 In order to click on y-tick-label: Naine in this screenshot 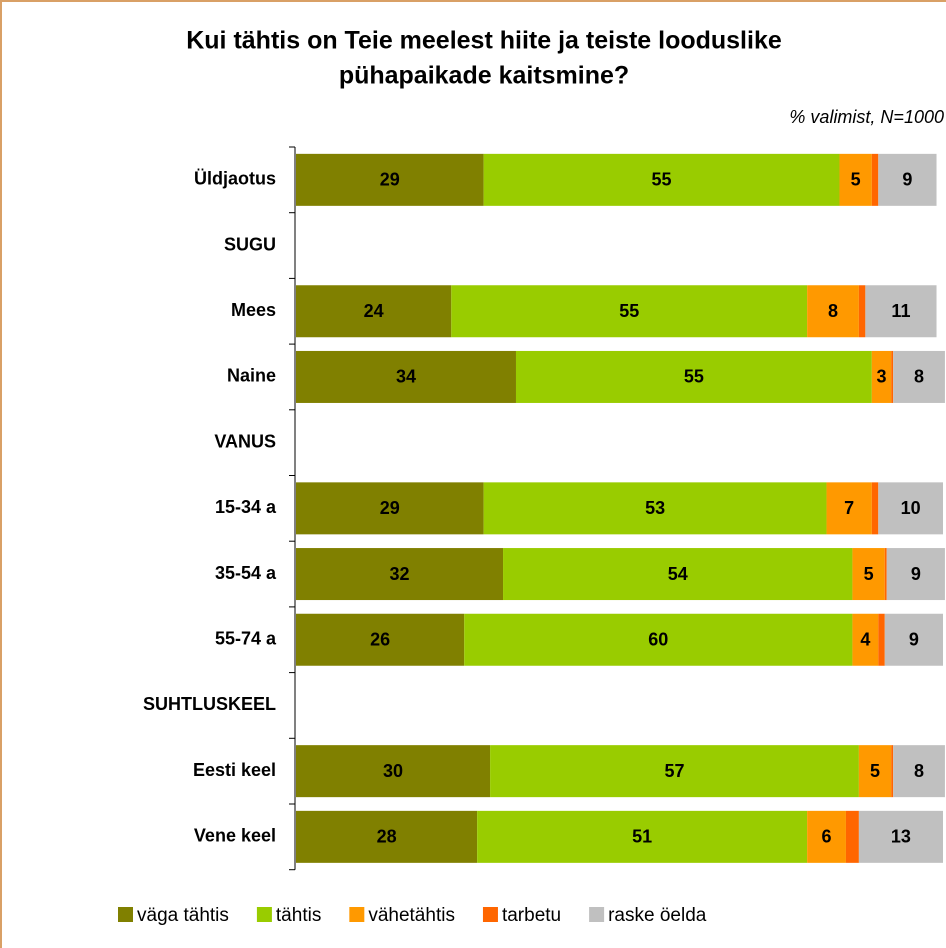, I will do `click(251, 376)`.